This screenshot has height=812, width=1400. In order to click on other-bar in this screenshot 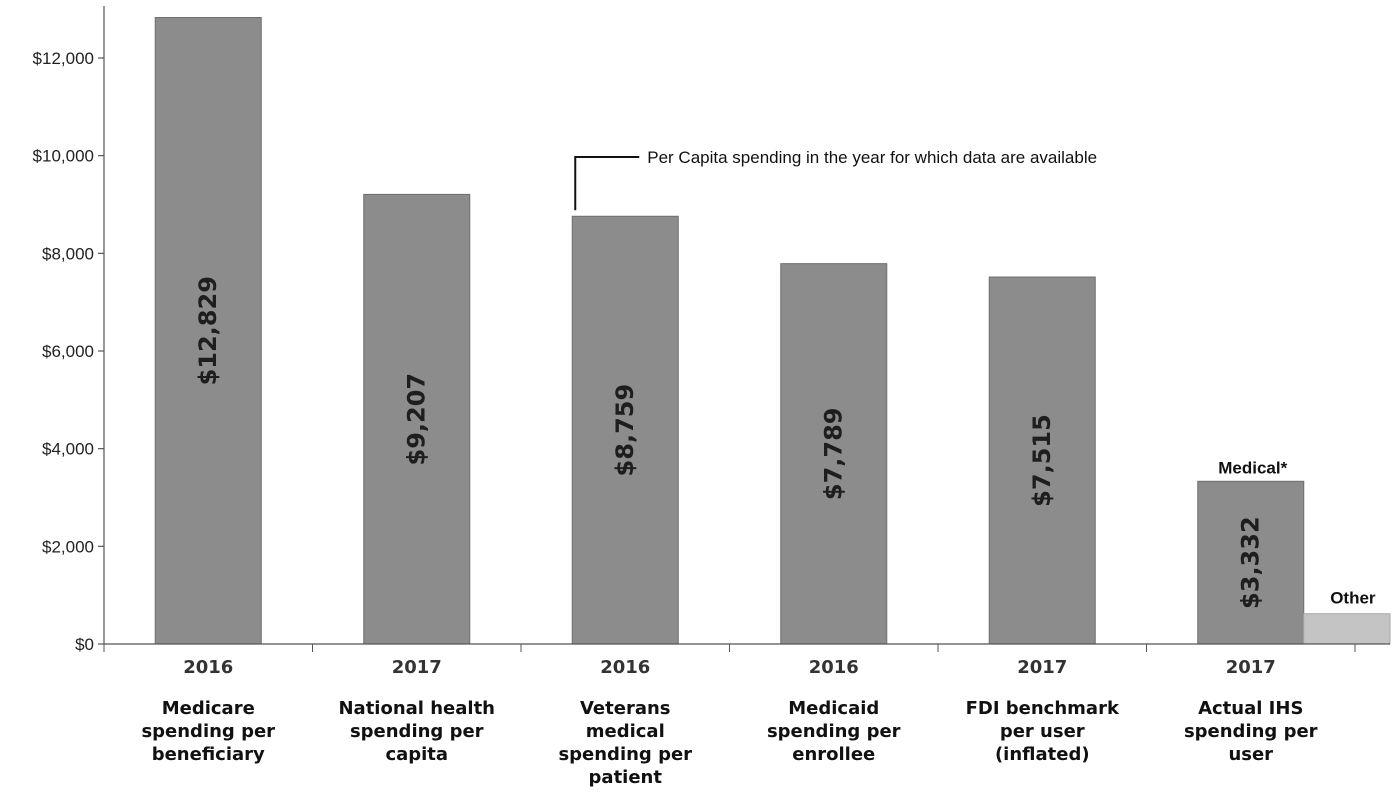, I will do `click(1347, 629)`.